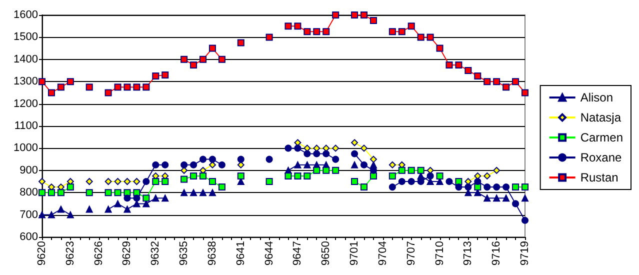 This screenshot has height=275, width=639. I want to click on y-tick-label: 800, so click(29, 192).